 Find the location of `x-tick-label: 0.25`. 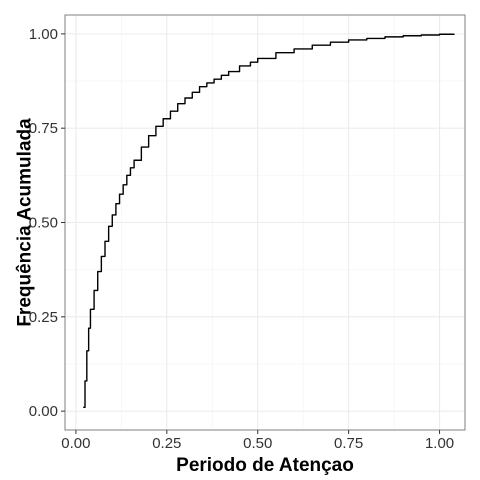

x-tick-label: 0.25 is located at coordinates (166, 443).